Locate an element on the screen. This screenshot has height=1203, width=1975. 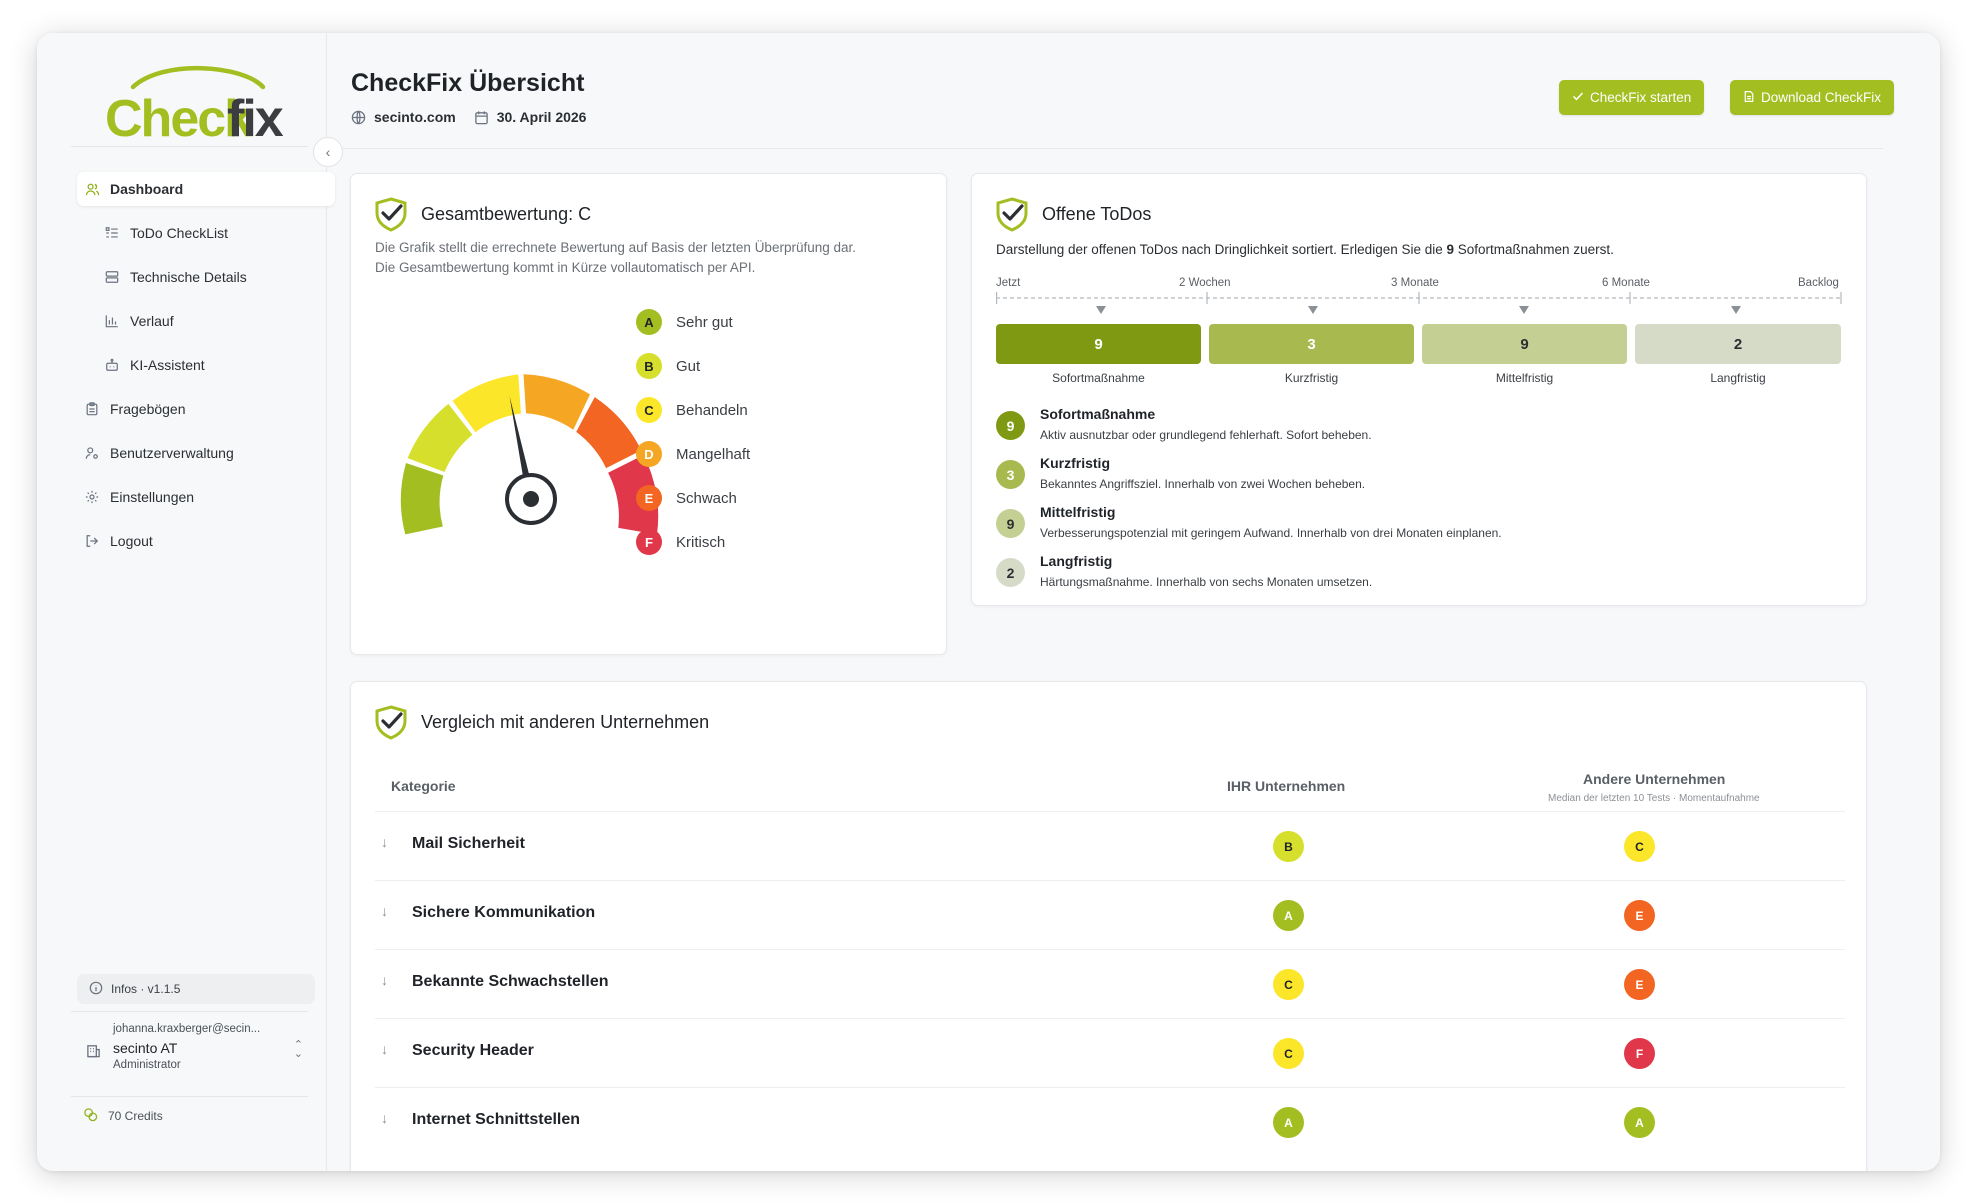
legend-item-e: E Schwach is located at coordinates (686, 498).